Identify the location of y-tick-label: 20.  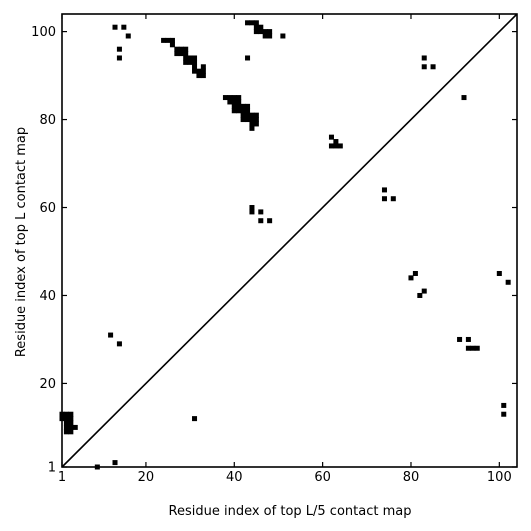
(47, 384).